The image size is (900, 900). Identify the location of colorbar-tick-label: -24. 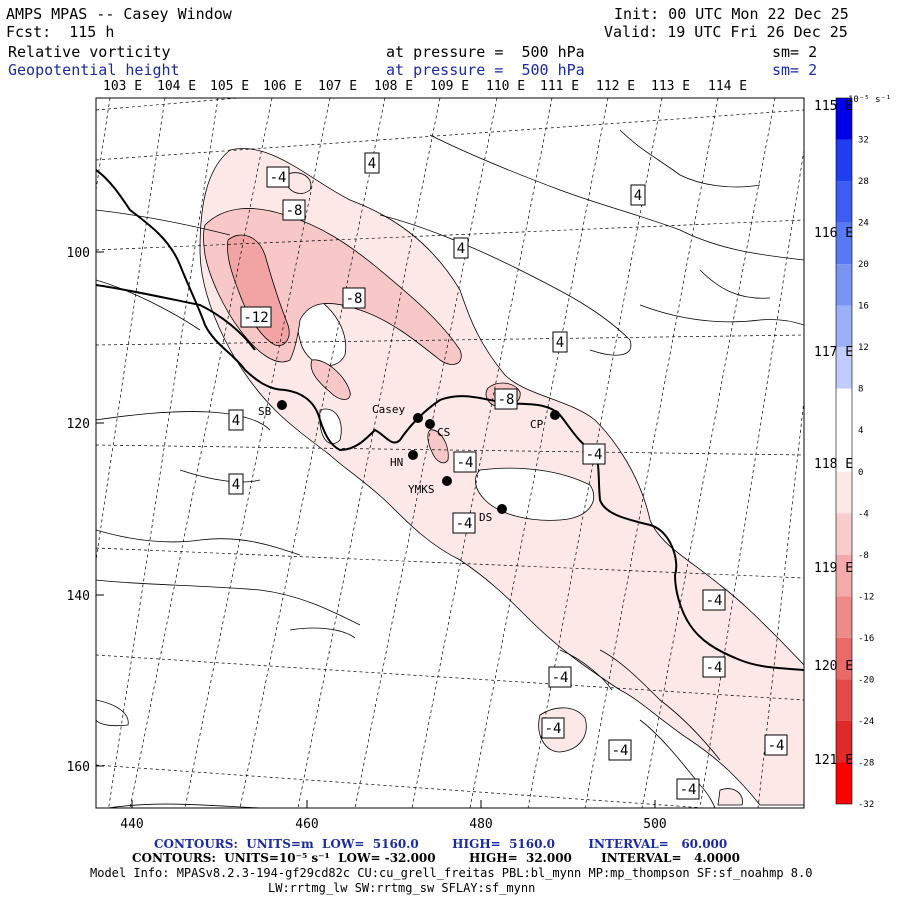
(866, 722).